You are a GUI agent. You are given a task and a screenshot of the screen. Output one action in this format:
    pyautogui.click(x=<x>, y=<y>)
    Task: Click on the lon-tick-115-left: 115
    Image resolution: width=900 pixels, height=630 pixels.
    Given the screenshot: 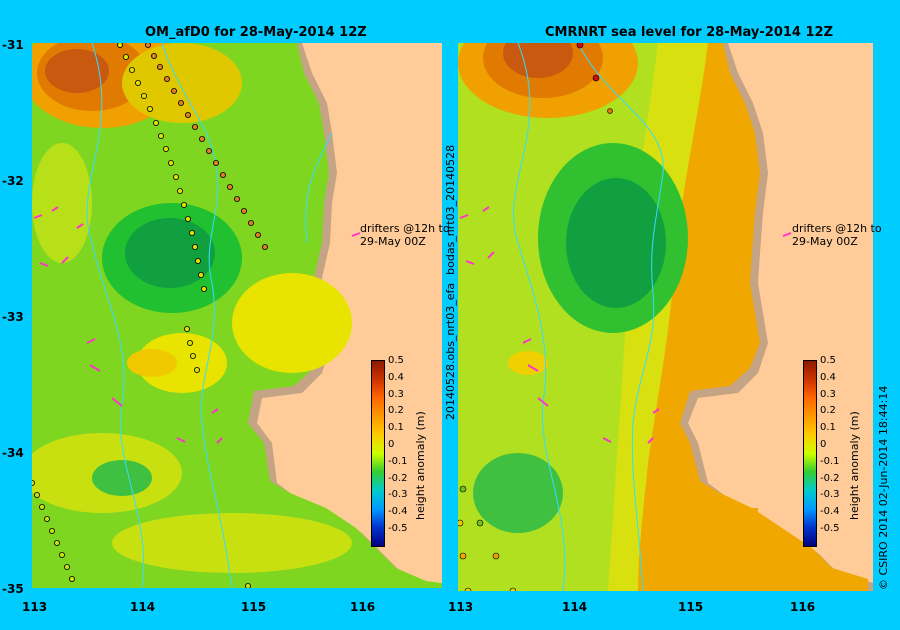 What is the action you would take?
    pyautogui.click(x=254, y=607)
    